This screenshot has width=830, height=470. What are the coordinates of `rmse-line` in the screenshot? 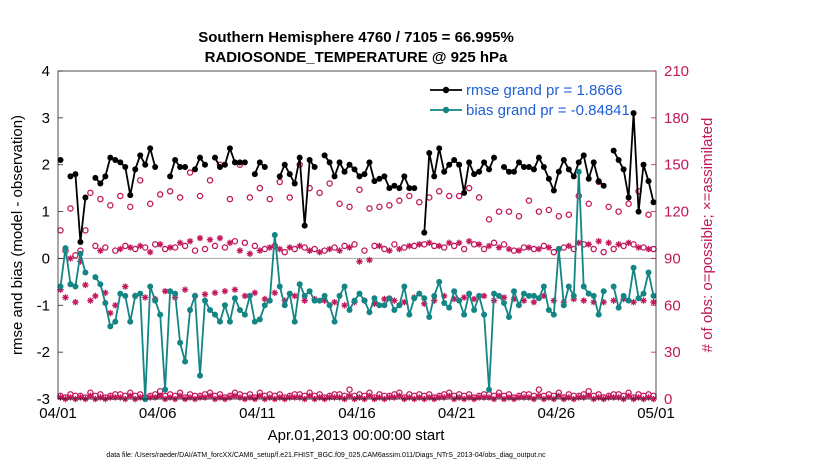 It's located at (125, 170).